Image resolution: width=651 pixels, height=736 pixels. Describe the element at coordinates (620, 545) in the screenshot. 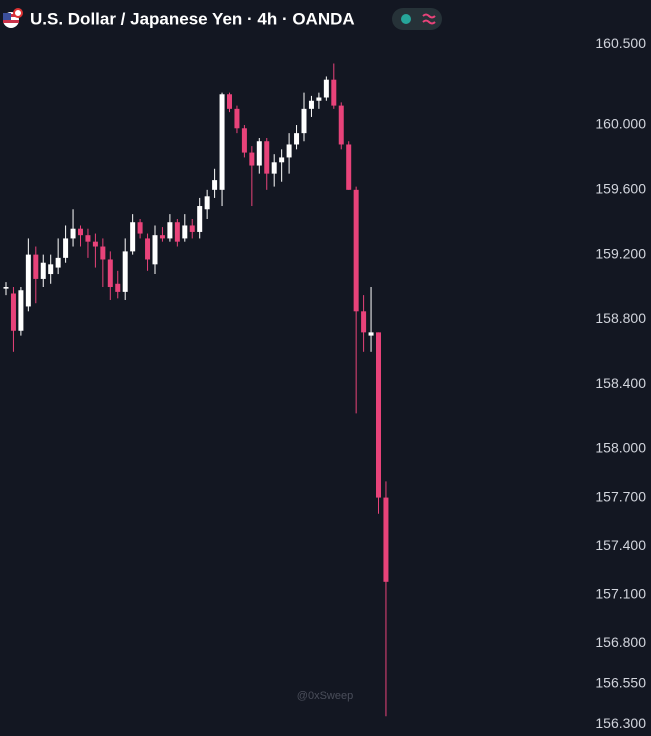

I see `y-tick-label: 157.400` at that location.